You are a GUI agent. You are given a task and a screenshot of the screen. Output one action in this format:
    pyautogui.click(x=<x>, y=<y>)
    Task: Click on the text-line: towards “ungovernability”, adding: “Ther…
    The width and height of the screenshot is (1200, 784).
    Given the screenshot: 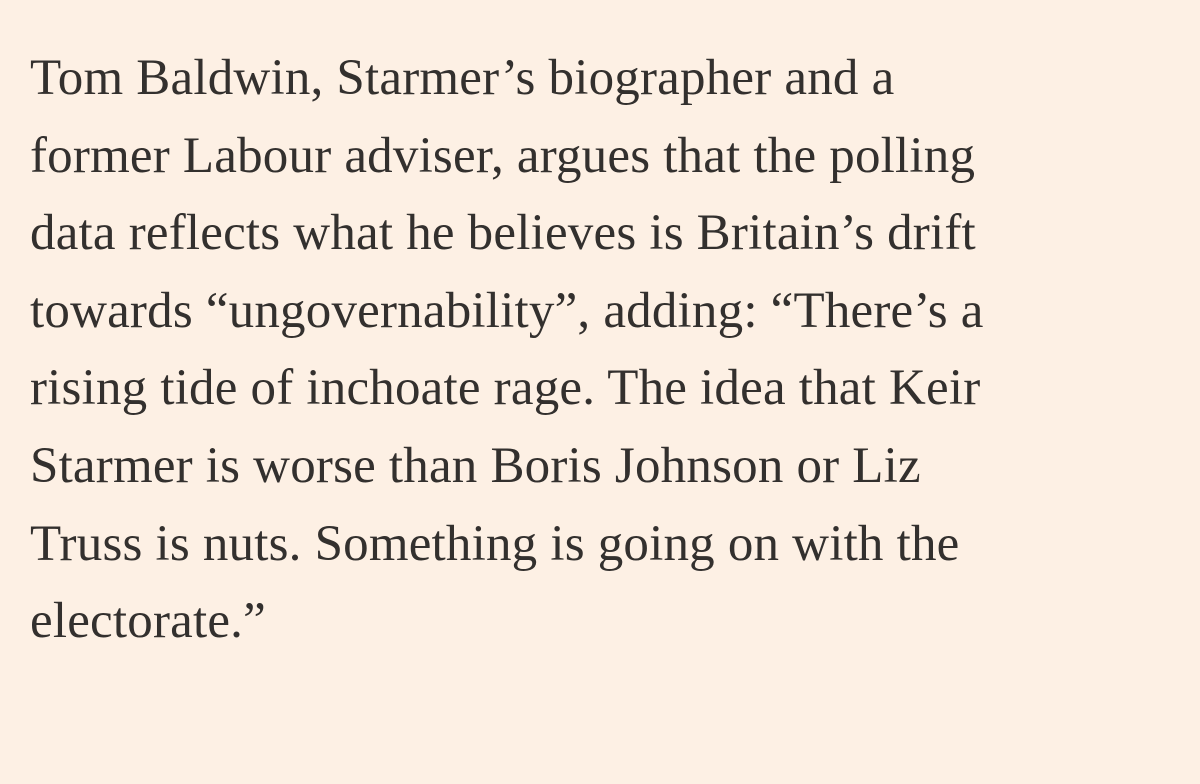 What is the action you would take?
    pyautogui.click(x=507, y=310)
    